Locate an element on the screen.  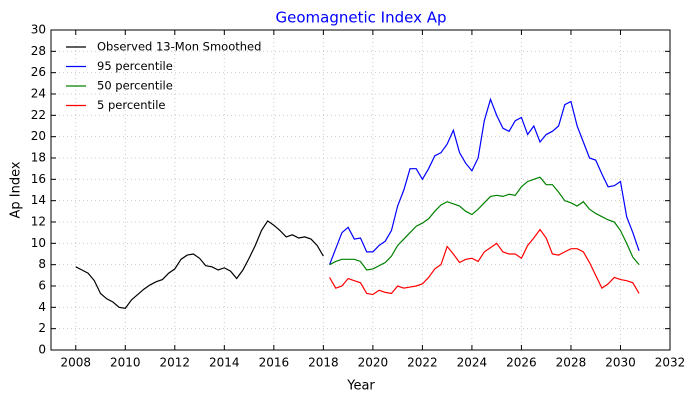
y-tick-label: 30 is located at coordinates (38, 30).